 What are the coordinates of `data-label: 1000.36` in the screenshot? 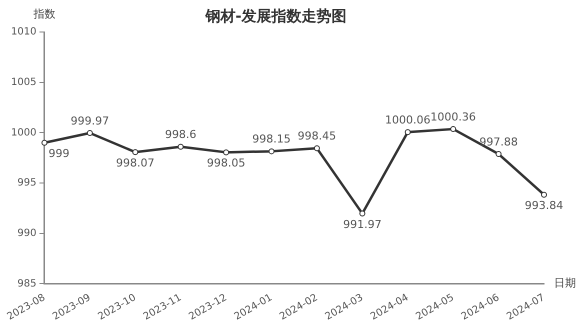 It's located at (453, 117).